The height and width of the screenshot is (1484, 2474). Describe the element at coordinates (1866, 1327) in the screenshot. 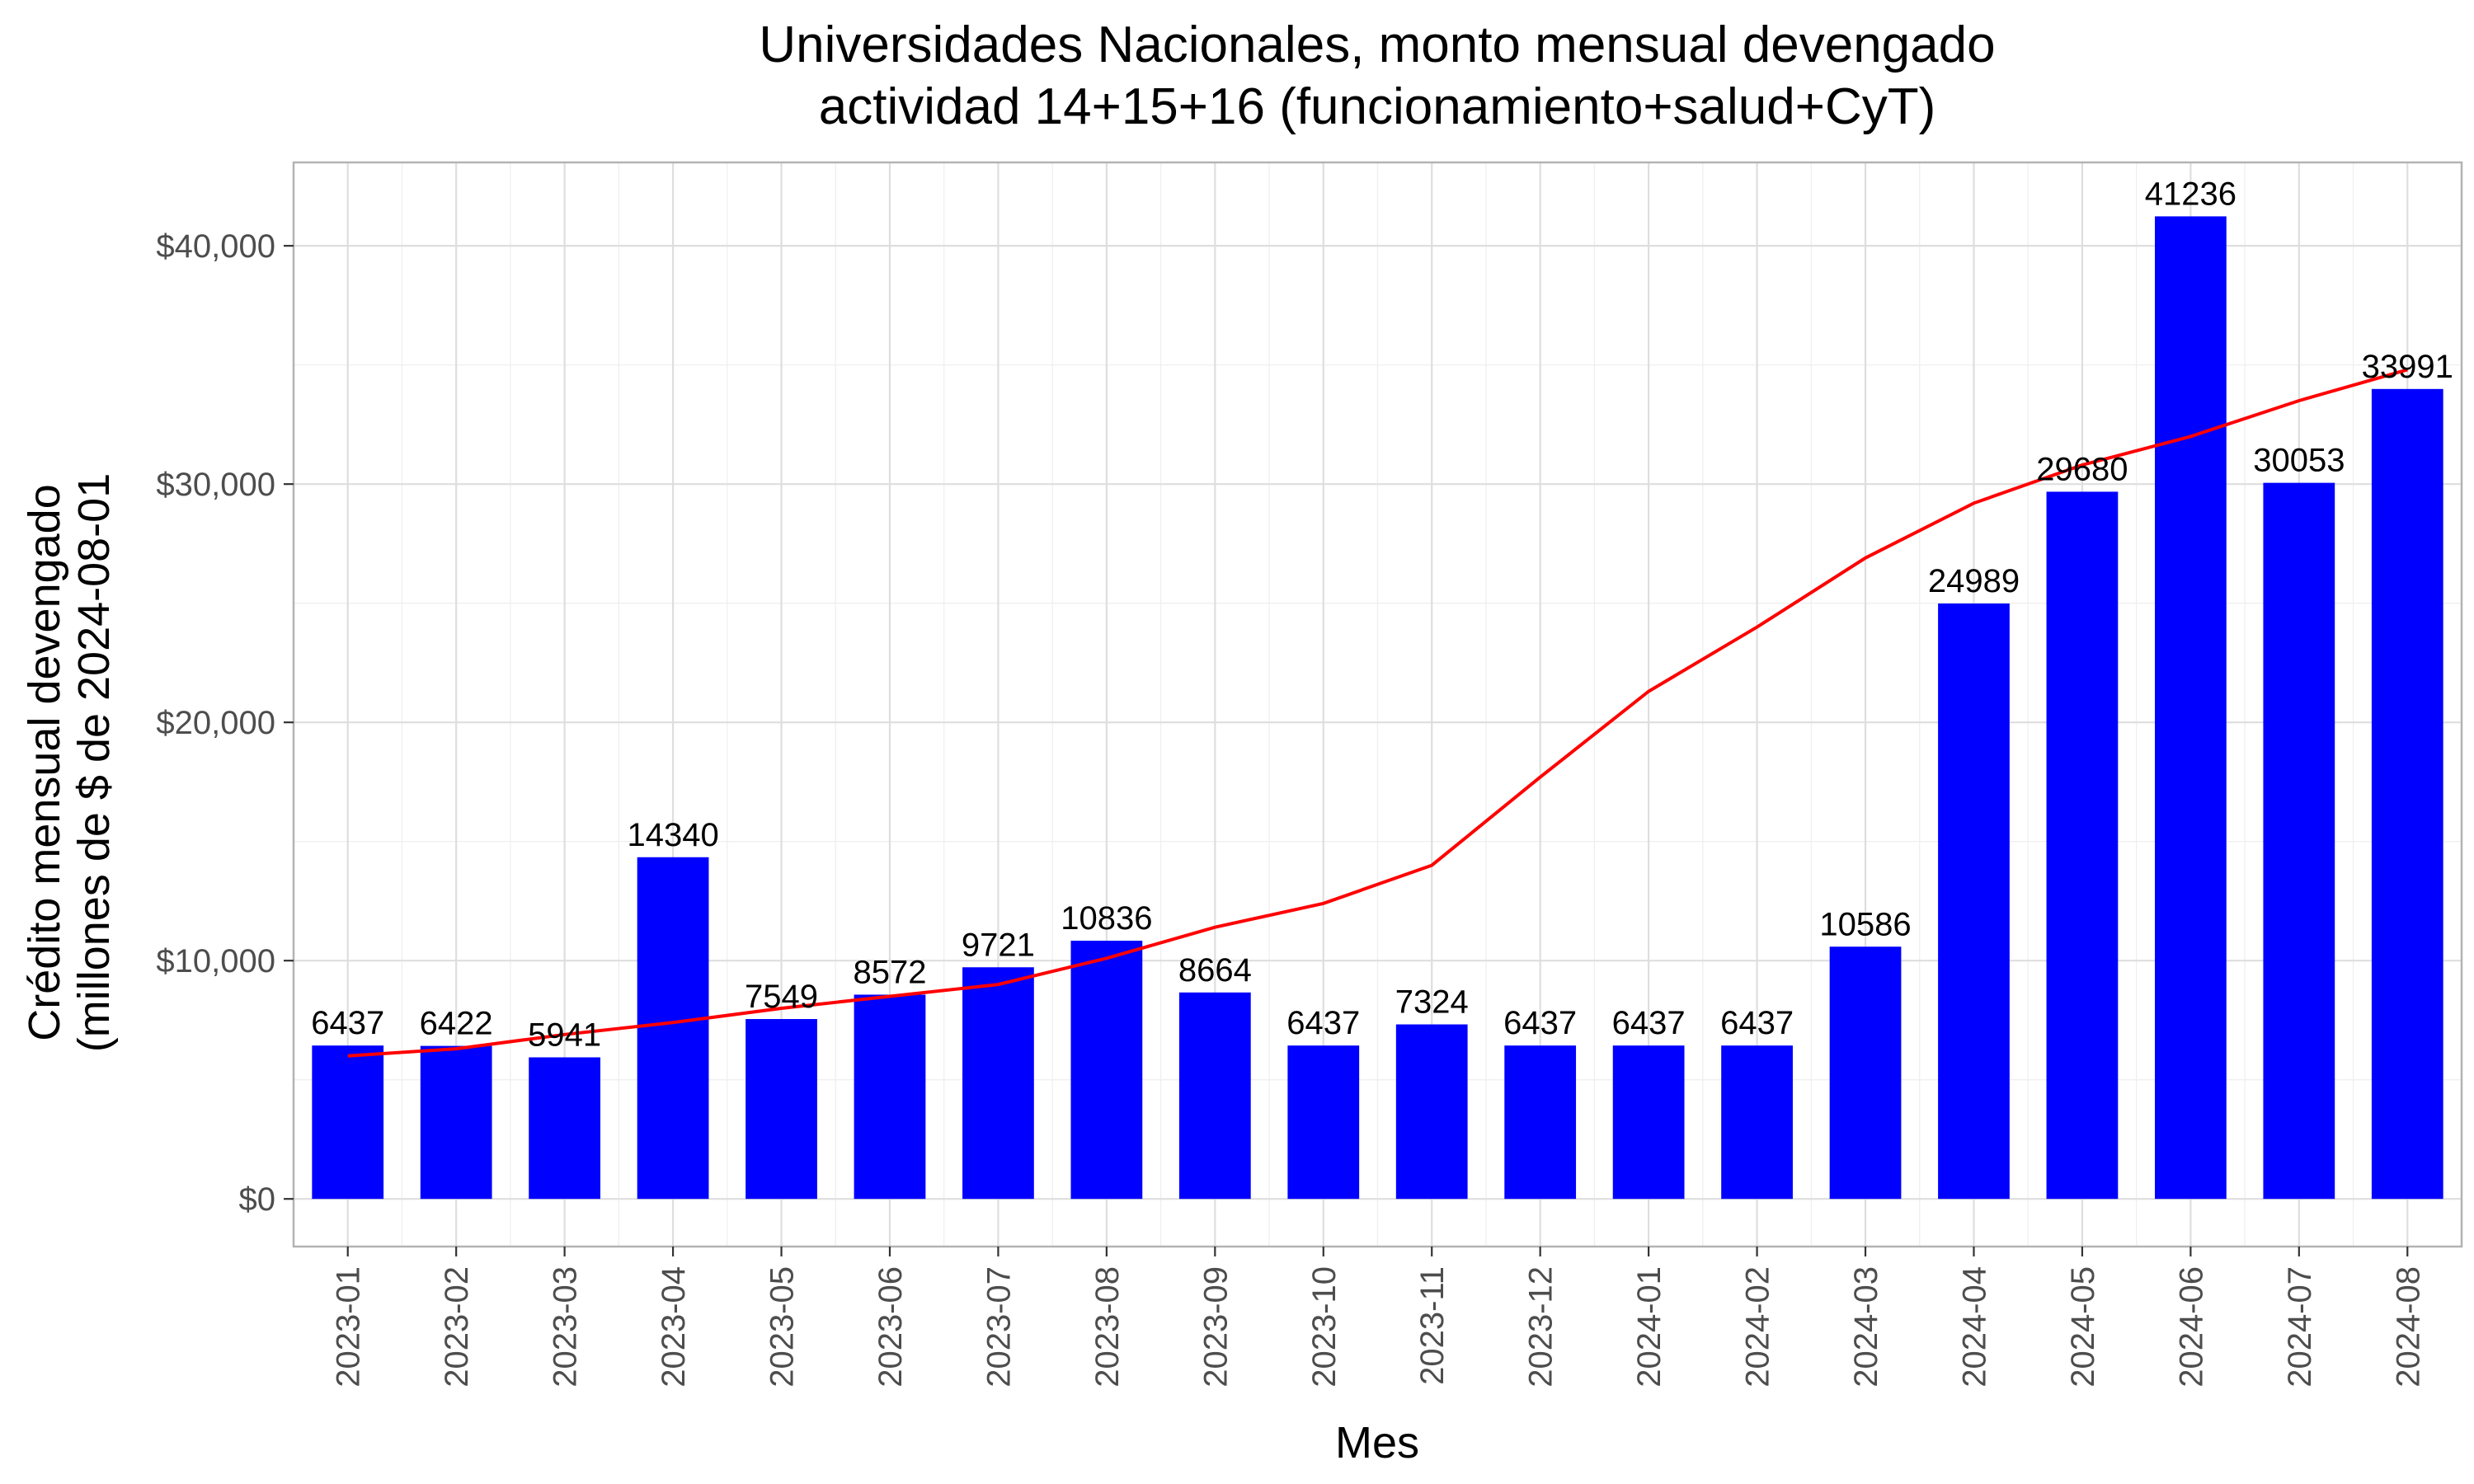

I see `x-tick-label: 2024-03` at that location.